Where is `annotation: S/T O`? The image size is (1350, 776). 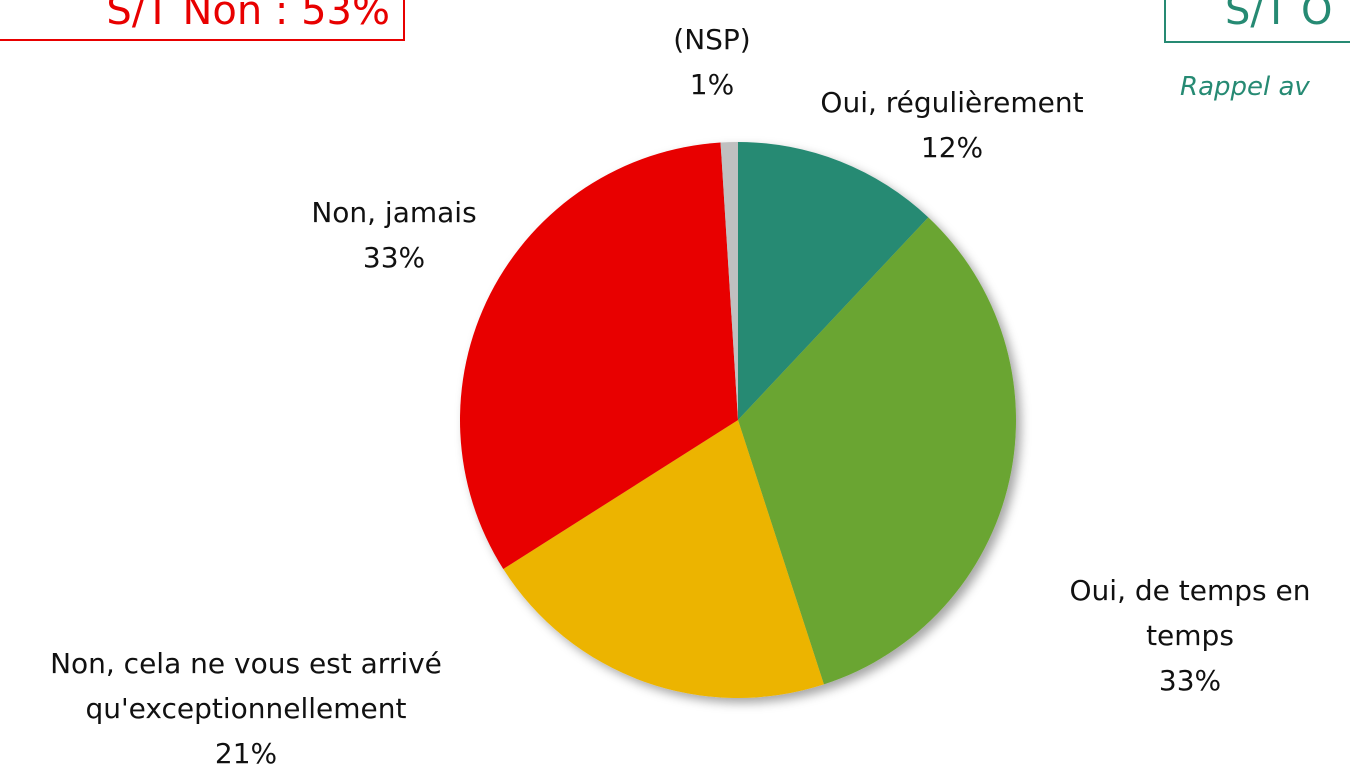
annotation: S/T O is located at coordinates (1279, 17).